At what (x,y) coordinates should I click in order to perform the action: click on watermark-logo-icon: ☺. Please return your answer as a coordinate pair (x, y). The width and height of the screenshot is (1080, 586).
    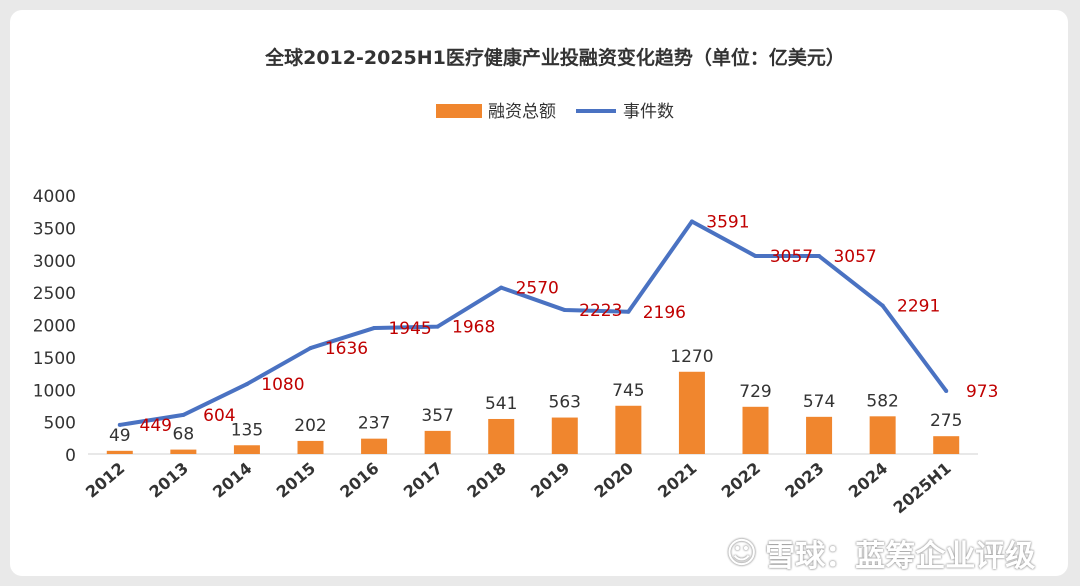
    Looking at the image, I should click on (742, 553).